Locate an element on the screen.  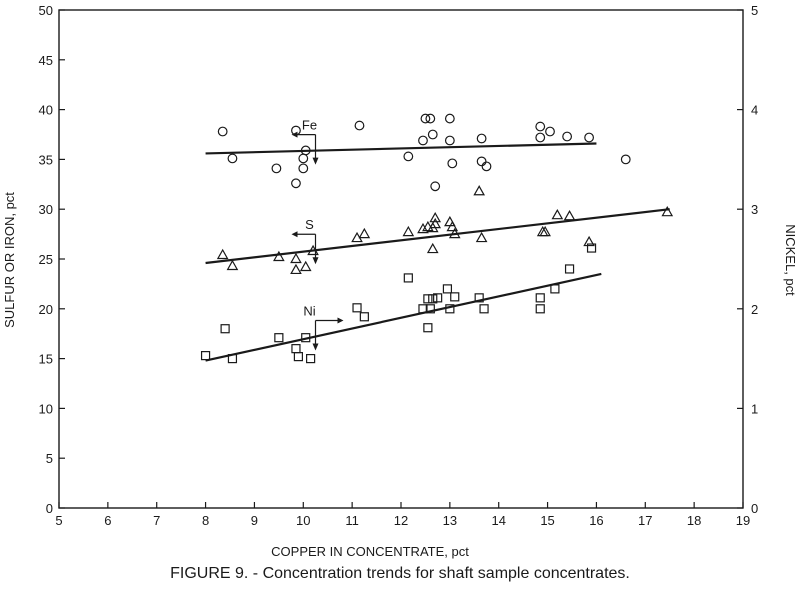
s-trend-line is located at coordinates (437, 236).